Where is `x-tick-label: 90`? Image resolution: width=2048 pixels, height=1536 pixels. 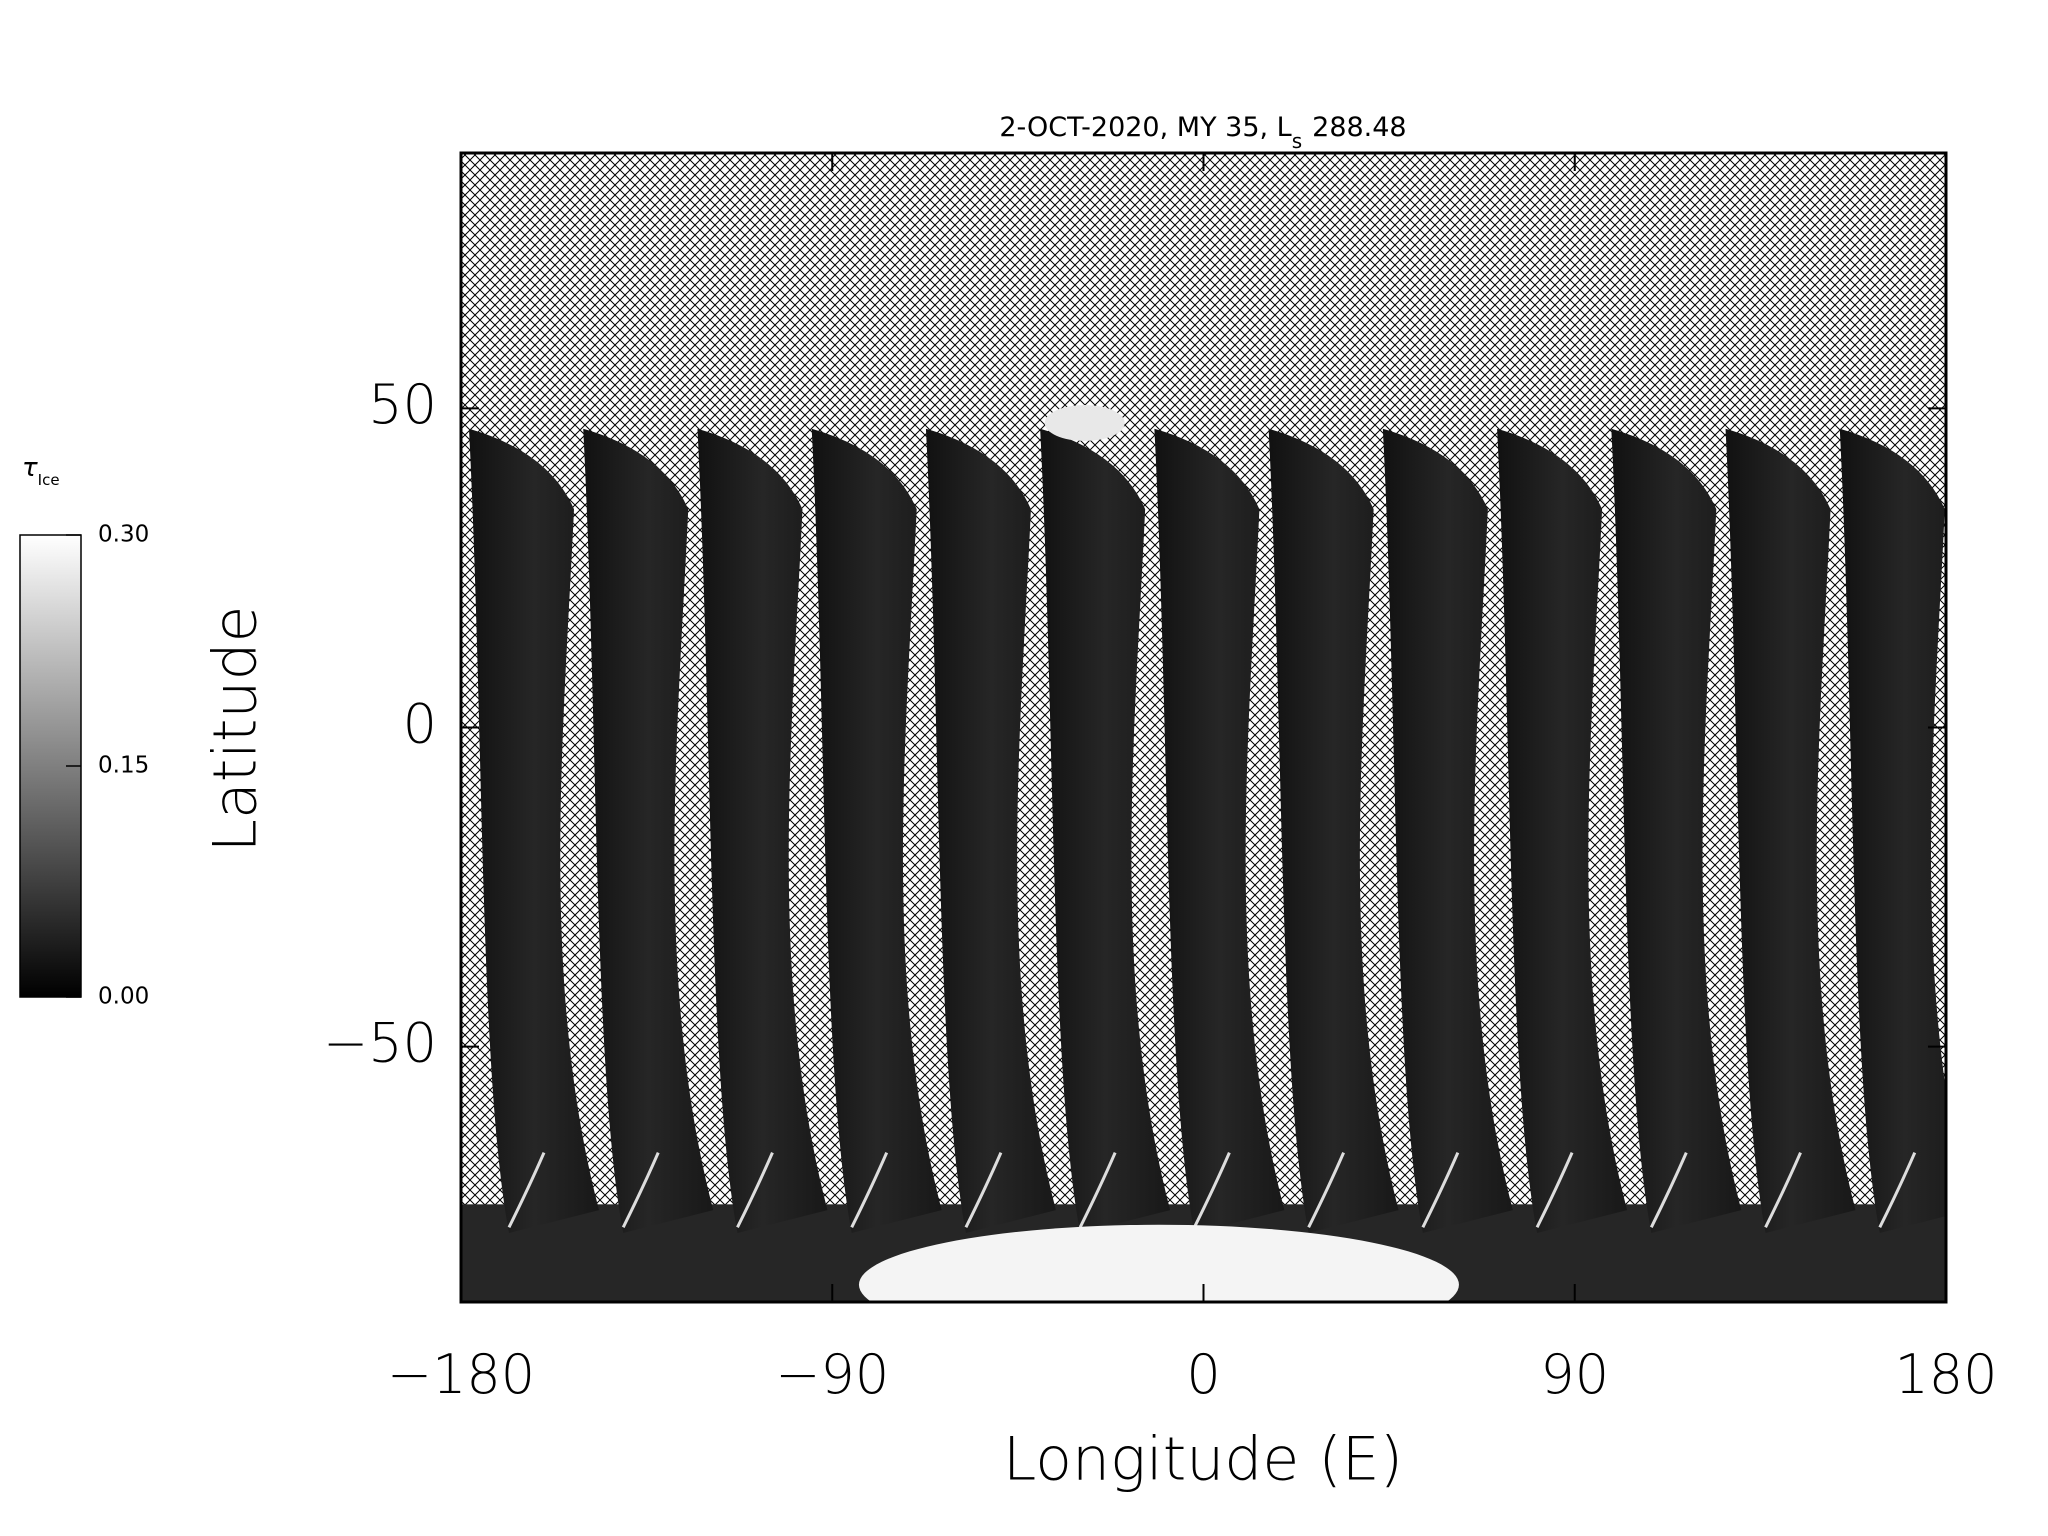
x-tick-label: 90 is located at coordinates (1574, 1374).